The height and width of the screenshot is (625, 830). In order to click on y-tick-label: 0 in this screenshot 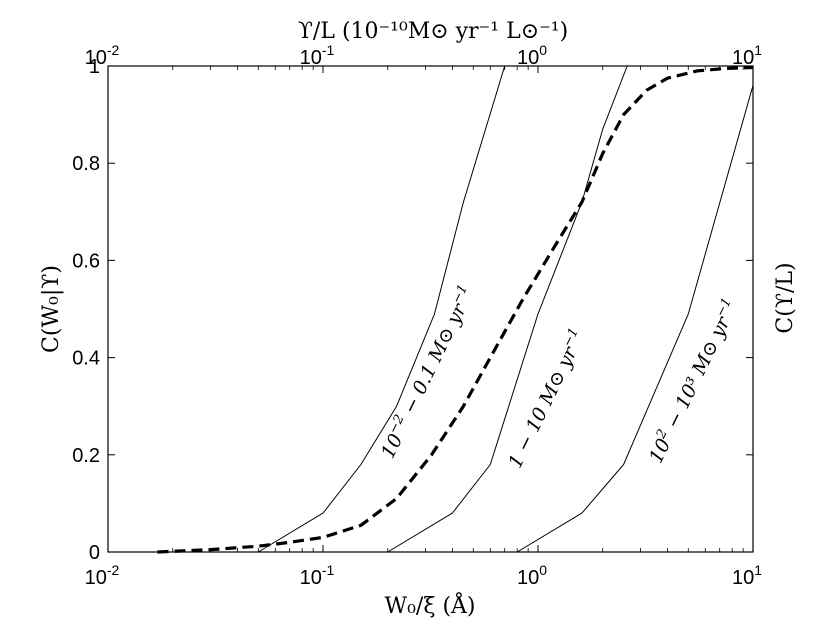, I will do `click(94, 553)`.